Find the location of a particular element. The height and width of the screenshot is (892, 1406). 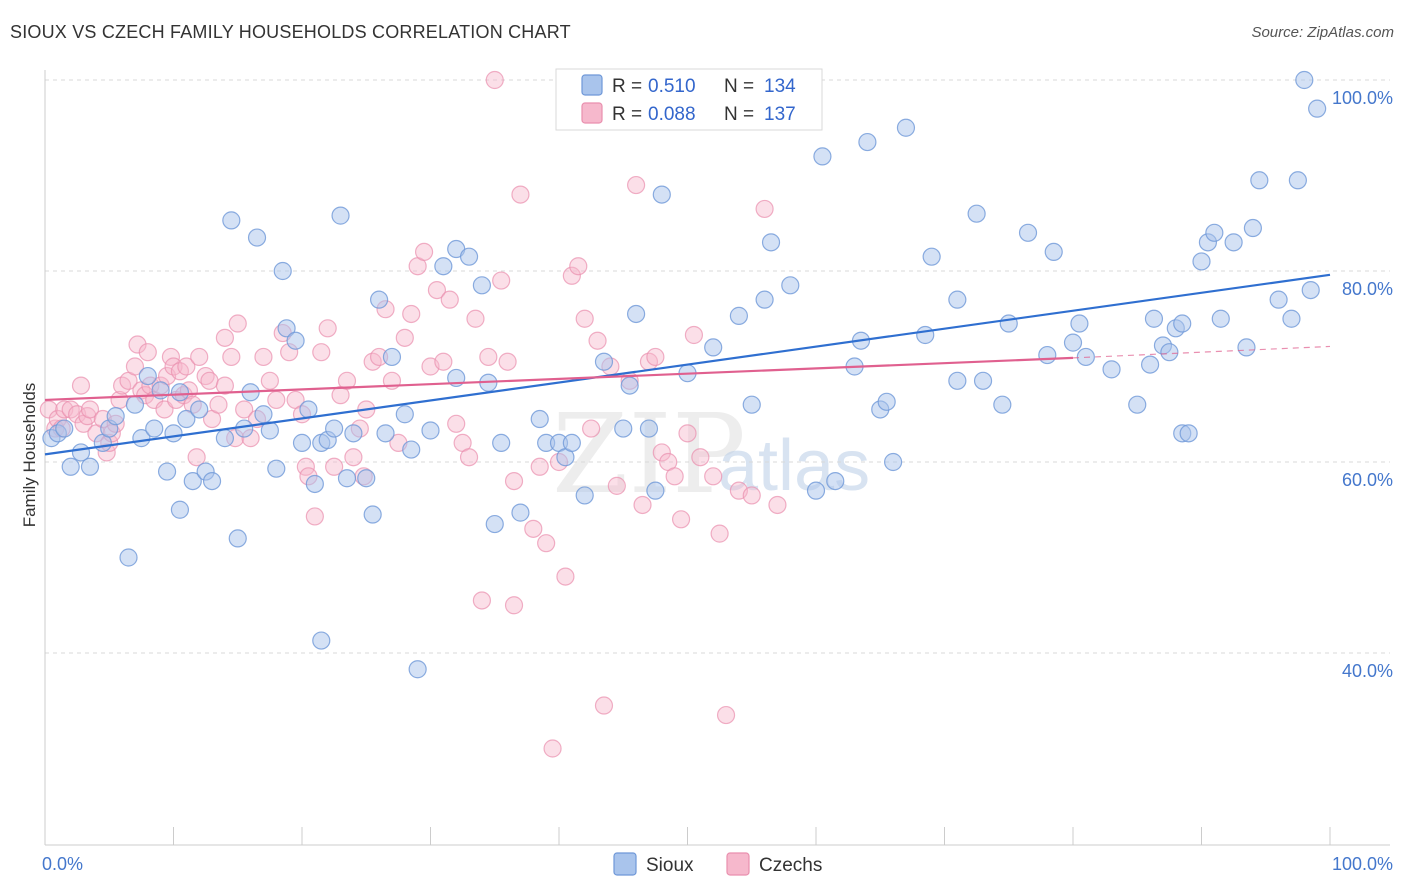

legend: R = 0.510 N = 134 R = 0.088 N = 137 is located at coordinates (689, 99).